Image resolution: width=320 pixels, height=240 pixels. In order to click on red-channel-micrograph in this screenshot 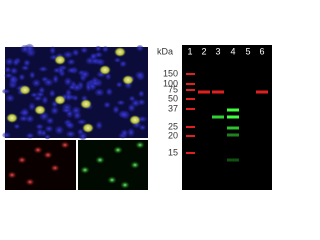, I will do `click(40, 165)`.